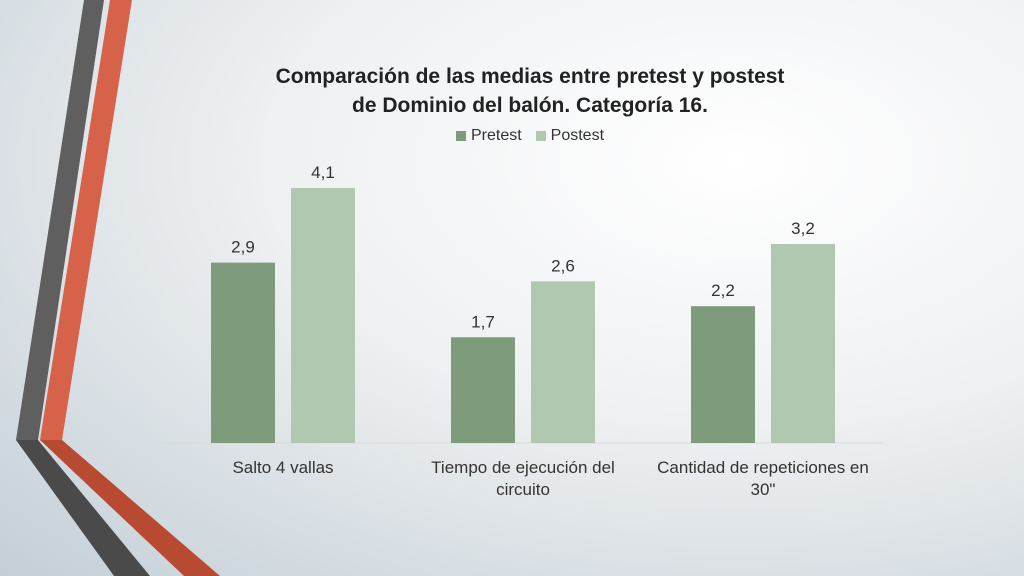 The image size is (1024, 576). What do you see at coordinates (83, 508) in the screenshot?
I see `gray-stripe-lower` at bounding box center [83, 508].